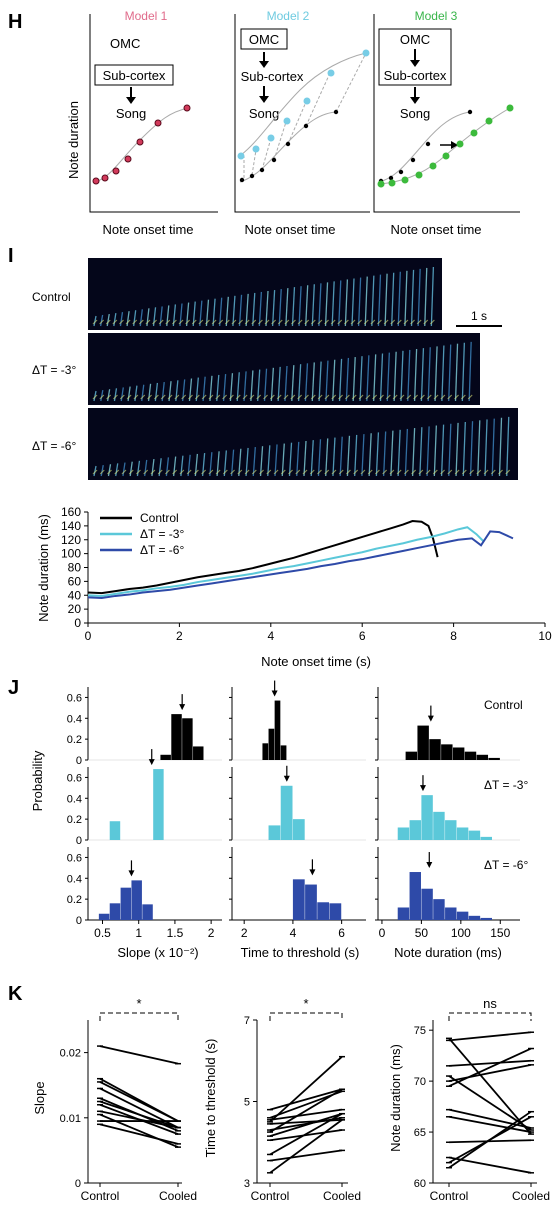 This screenshot has width=559, height=1218. I want to click on model-2-axes, so click(302, 113).